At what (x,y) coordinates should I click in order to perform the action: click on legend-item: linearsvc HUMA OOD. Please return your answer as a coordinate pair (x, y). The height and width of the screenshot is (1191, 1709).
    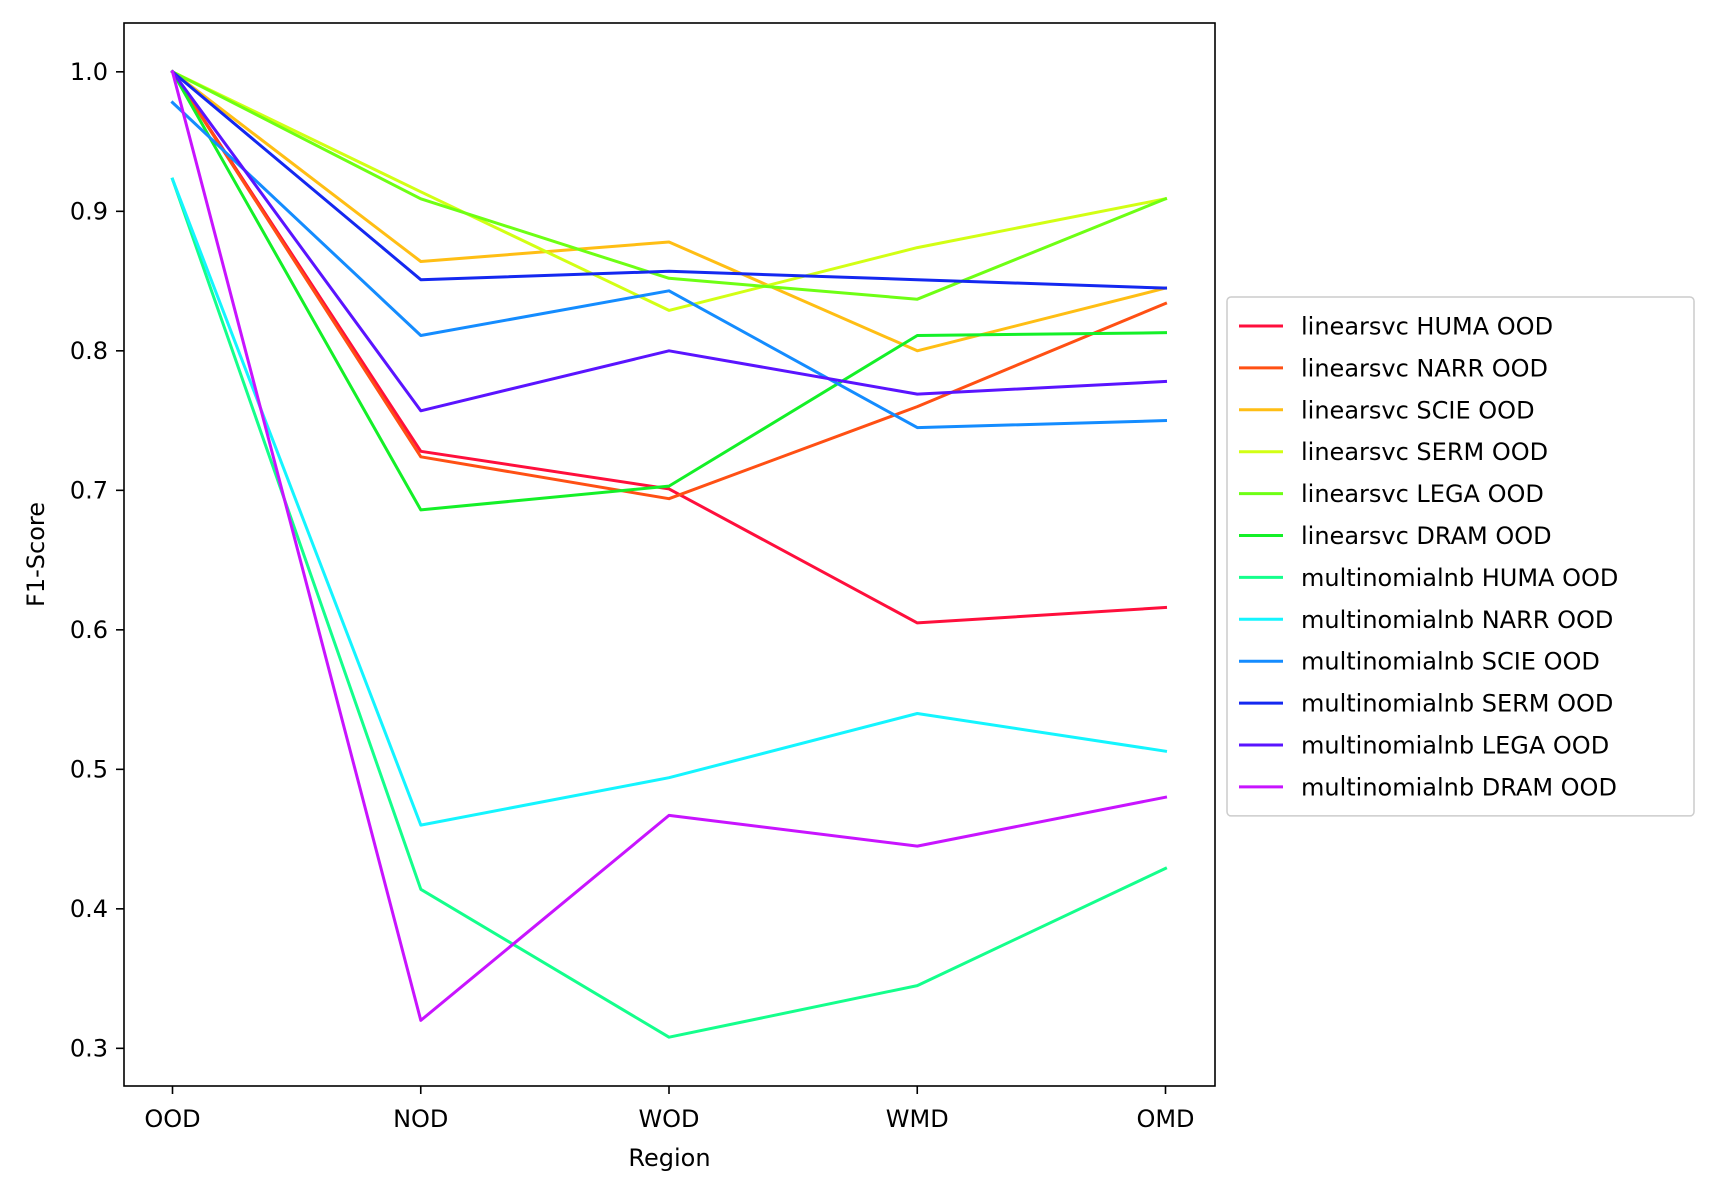
    Looking at the image, I should click on (1396, 327).